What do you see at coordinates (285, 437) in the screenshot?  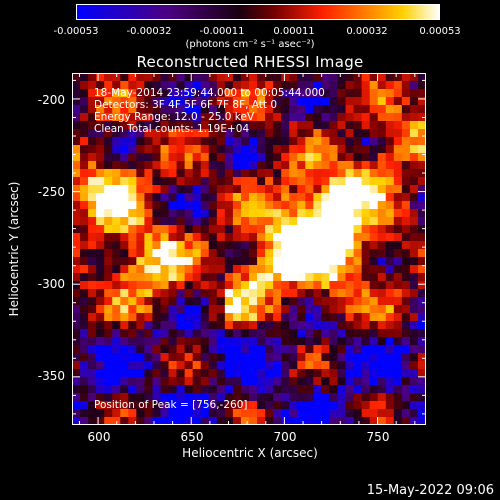 I see `x-tick-label: 700` at bounding box center [285, 437].